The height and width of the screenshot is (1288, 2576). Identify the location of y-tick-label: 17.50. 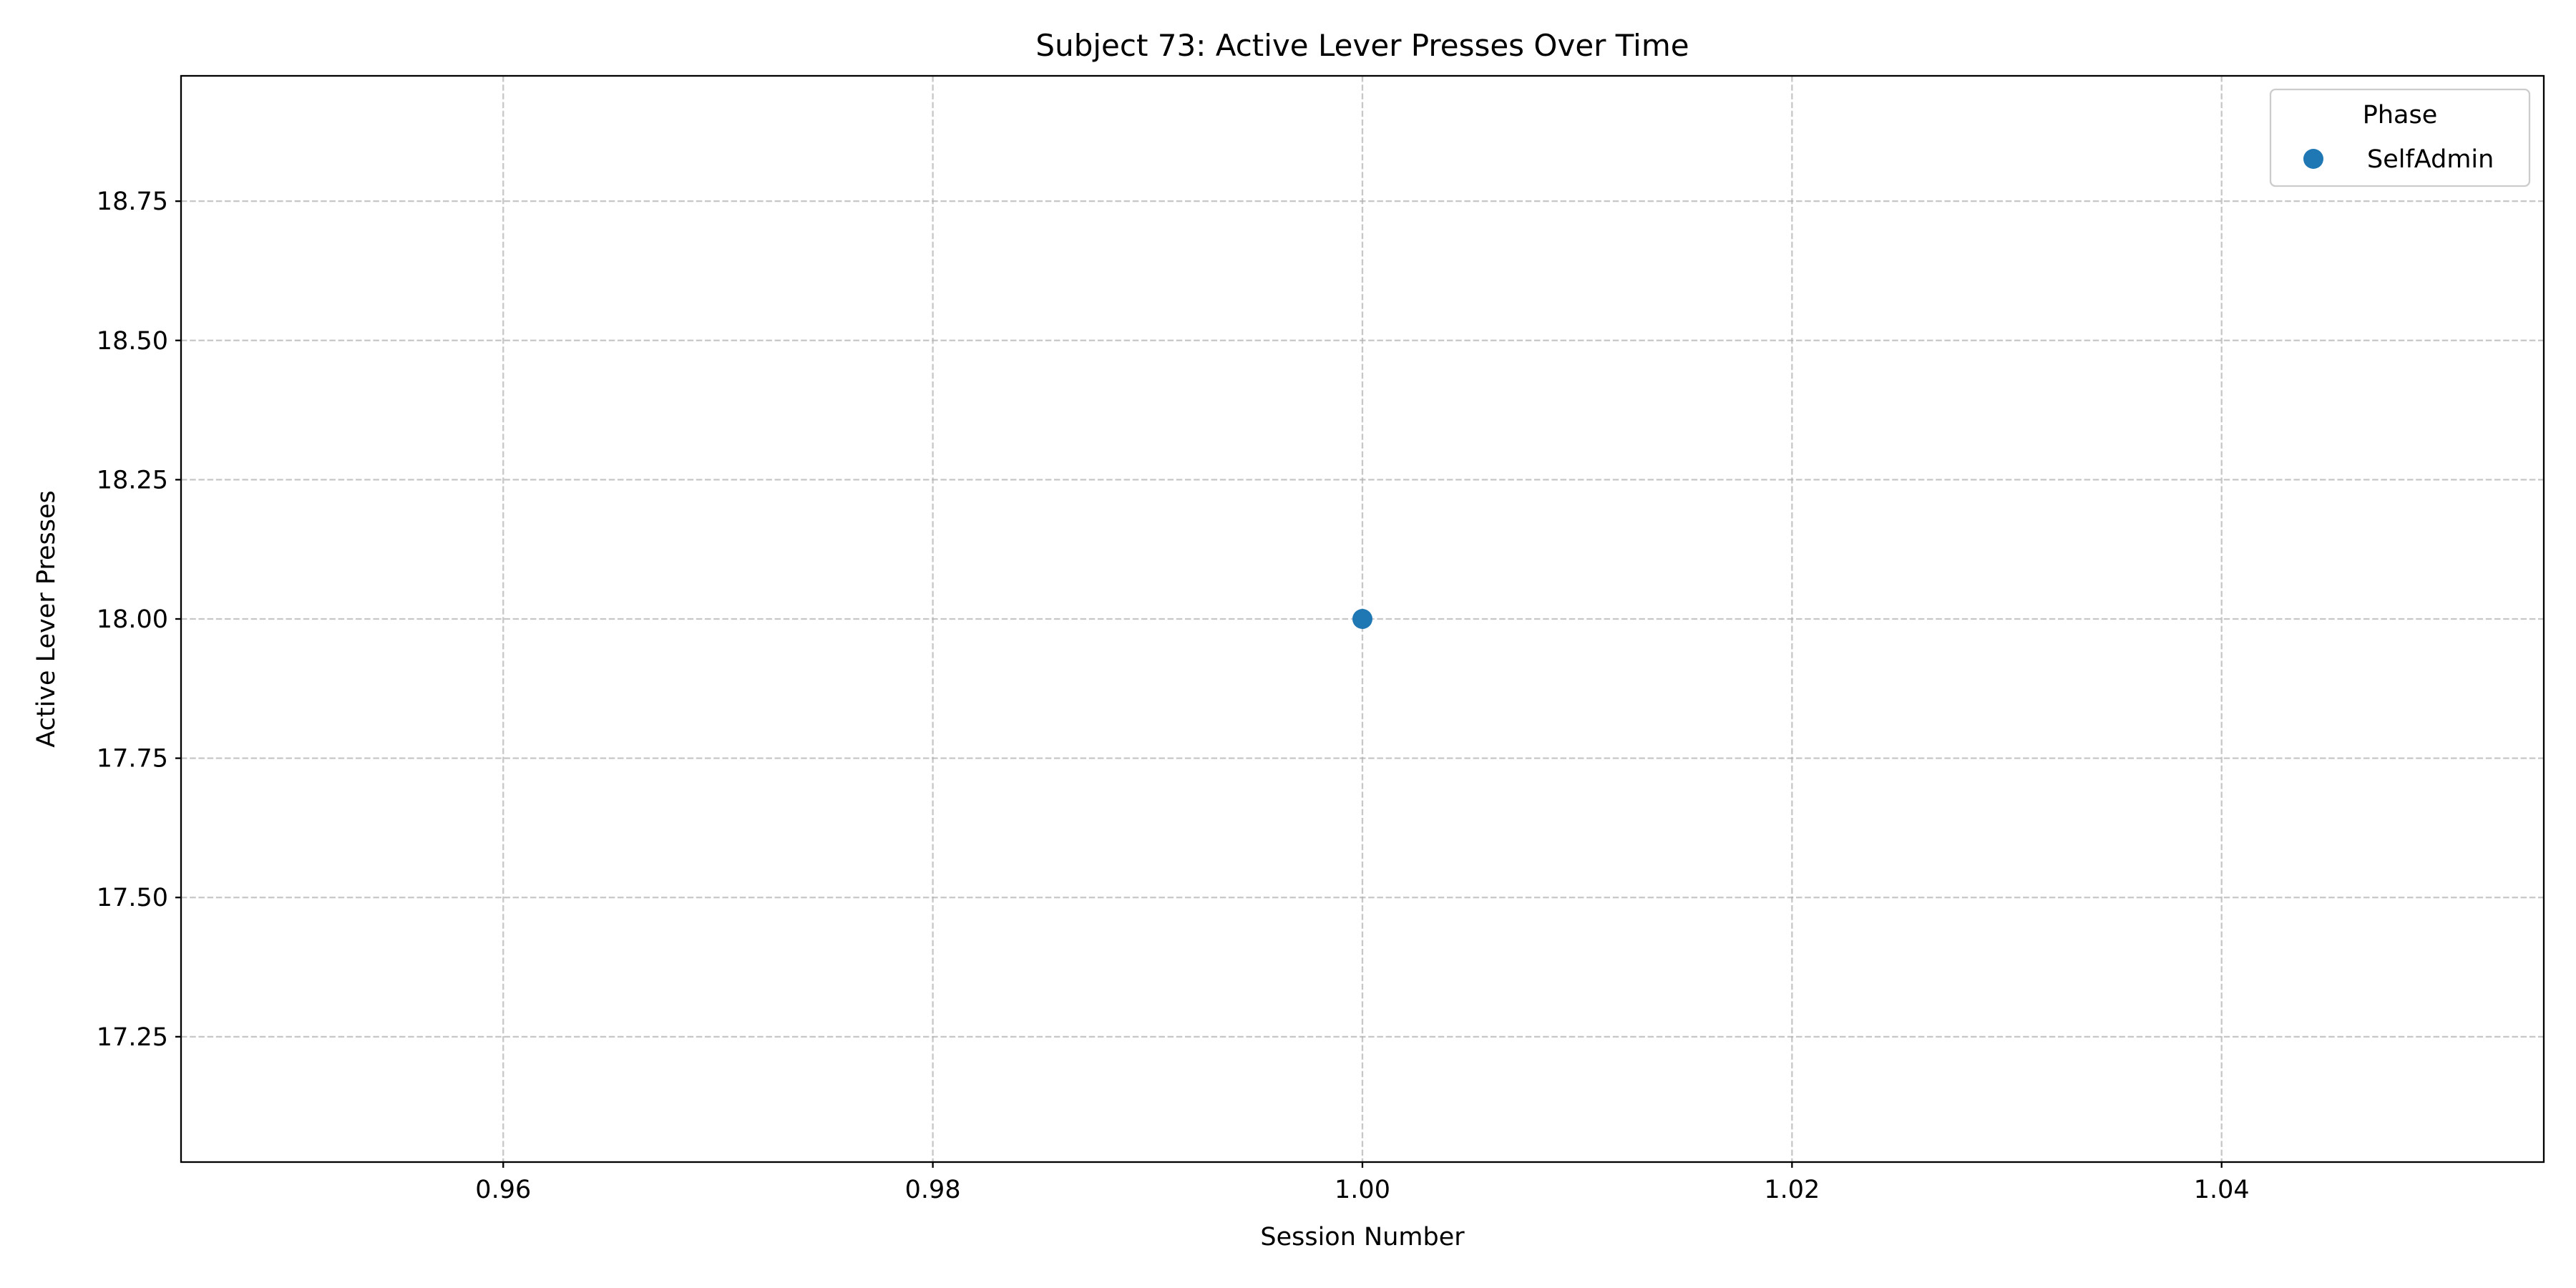
(132, 898).